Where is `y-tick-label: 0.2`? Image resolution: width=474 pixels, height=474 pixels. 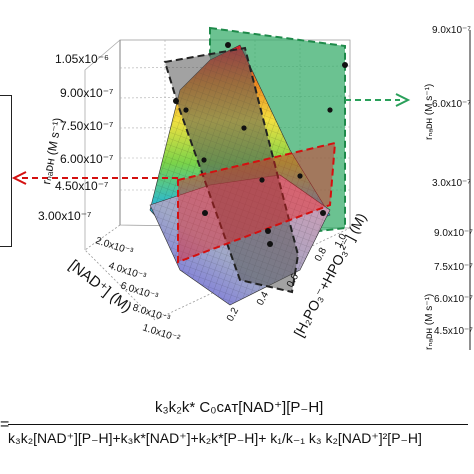
y-tick-label: 0.2 is located at coordinates (233, 315).